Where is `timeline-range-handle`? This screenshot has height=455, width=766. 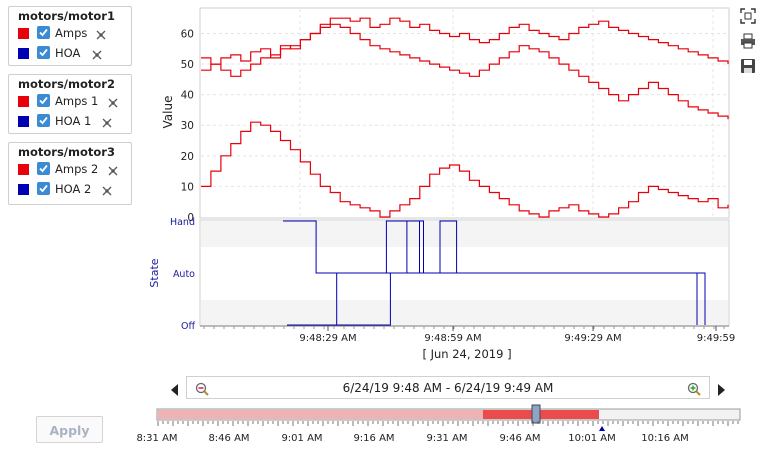 timeline-range-handle is located at coordinates (536, 414).